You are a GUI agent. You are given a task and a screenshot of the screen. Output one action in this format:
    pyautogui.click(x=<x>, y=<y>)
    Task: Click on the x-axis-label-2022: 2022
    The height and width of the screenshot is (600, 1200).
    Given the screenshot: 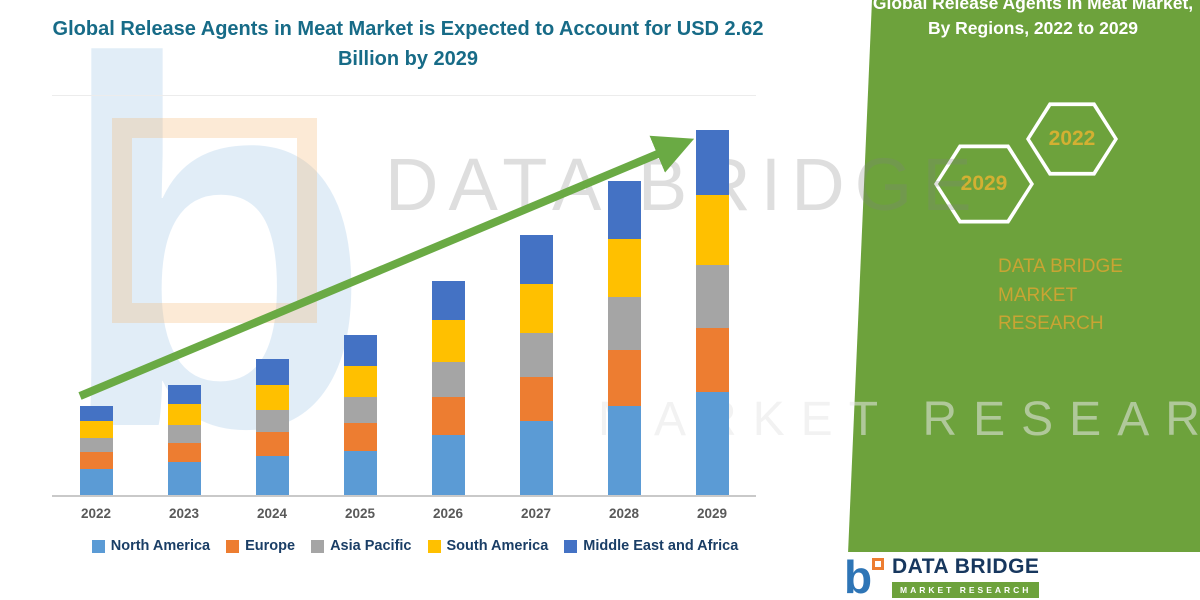 What is the action you would take?
    pyautogui.click(x=96, y=513)
    